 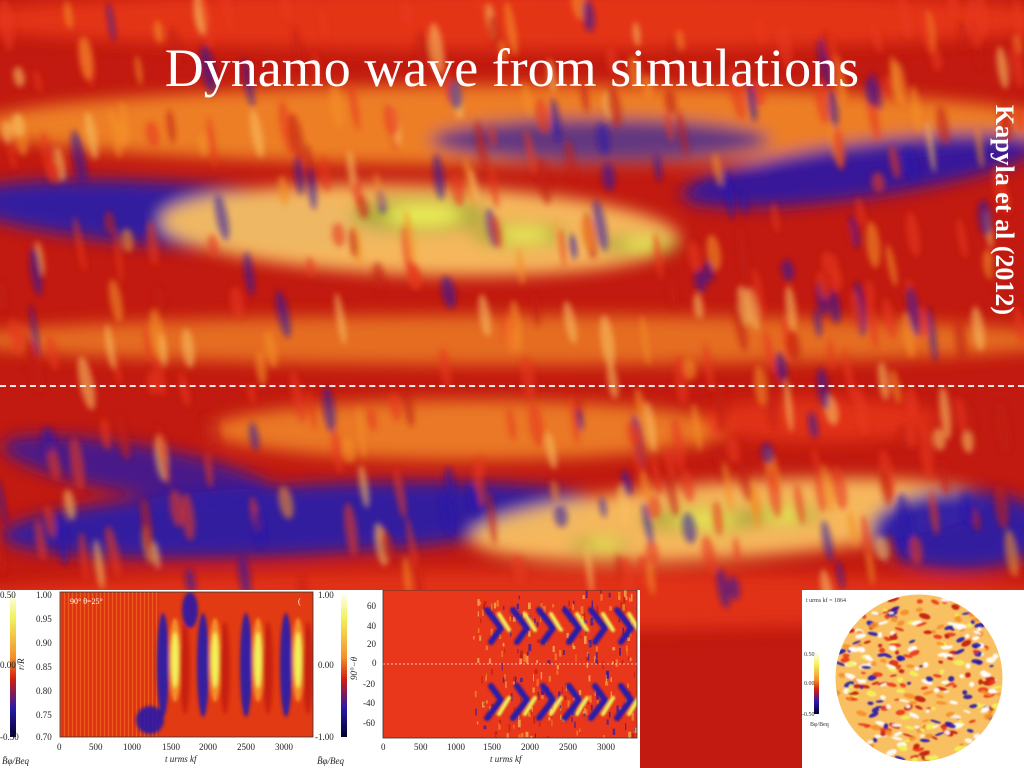 What do you see at coordinates (919, 678) in the screenshot?
I see `sphere-surface` at bounding box center [919, 678].